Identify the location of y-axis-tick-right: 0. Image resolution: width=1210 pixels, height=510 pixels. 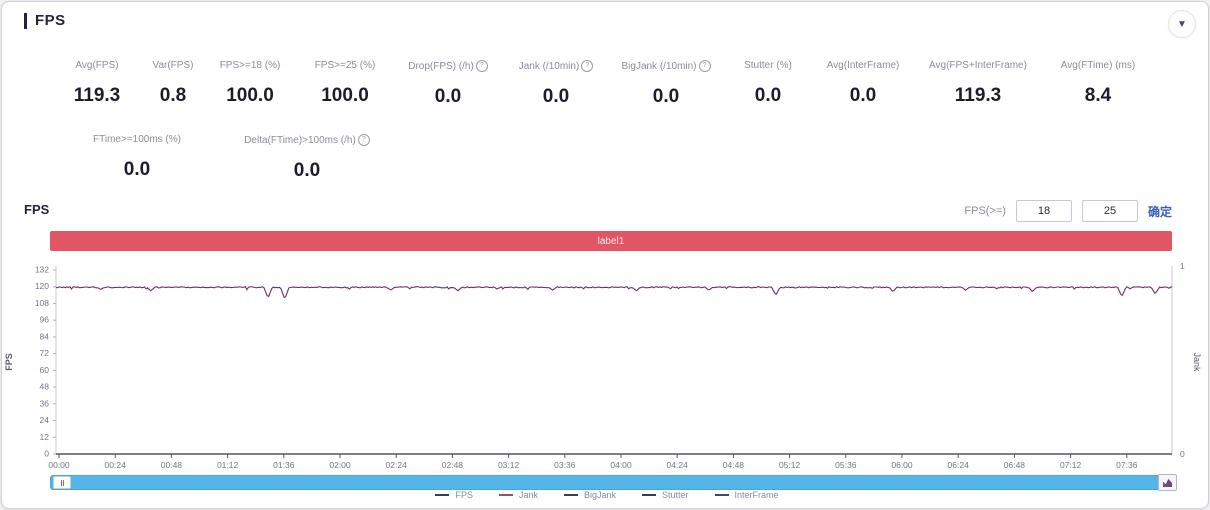
(1182, 454).